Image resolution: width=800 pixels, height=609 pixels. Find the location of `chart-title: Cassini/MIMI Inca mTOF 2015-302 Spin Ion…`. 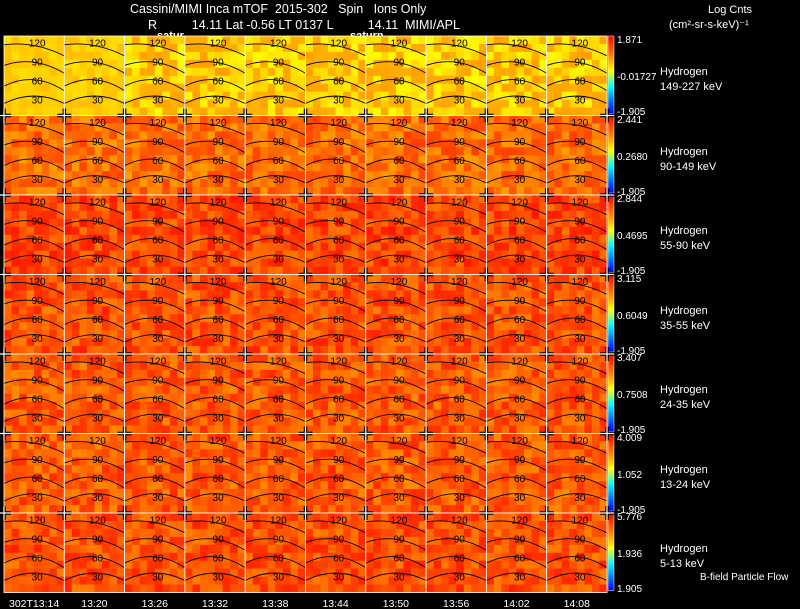

chart-title: Cassini/MIMI Inca mTOF 2015-302 Spin Ion… is located at coordinates (278, 9).